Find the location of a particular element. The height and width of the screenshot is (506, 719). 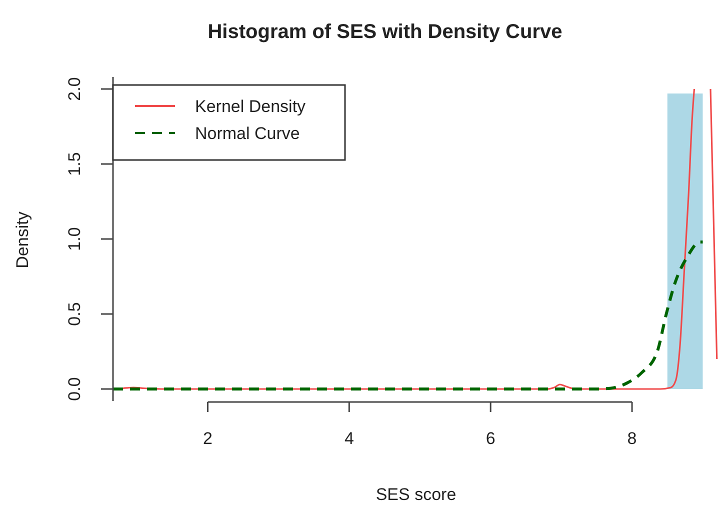

x-tick-label: 2 is located at coordinates (207, 438).